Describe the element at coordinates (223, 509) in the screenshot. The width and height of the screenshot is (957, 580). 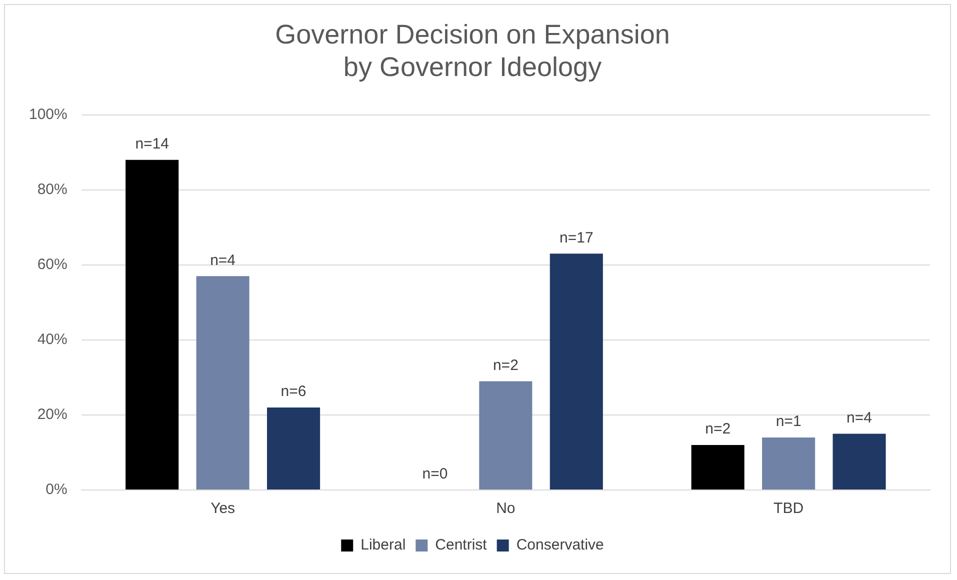
I see `x-tick-label: Yes` at that location.